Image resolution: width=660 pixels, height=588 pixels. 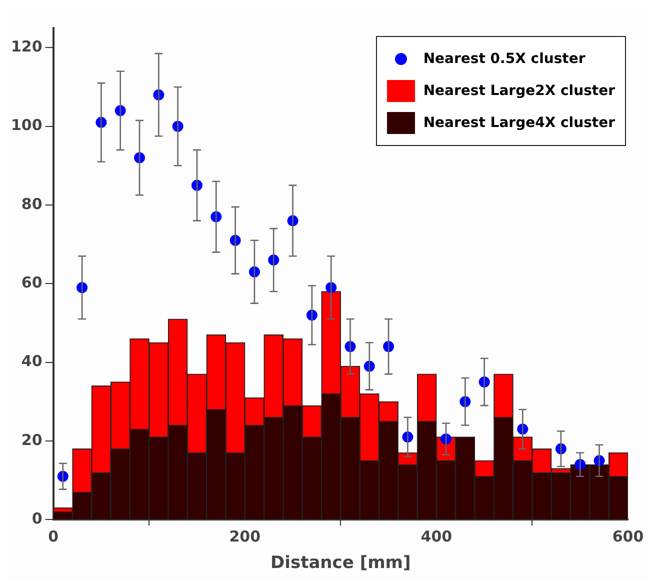 What do you see at coordinates (26, 47) in the screenshot?
I see `y-tick-label: 120` at bounding box center [26, 47].